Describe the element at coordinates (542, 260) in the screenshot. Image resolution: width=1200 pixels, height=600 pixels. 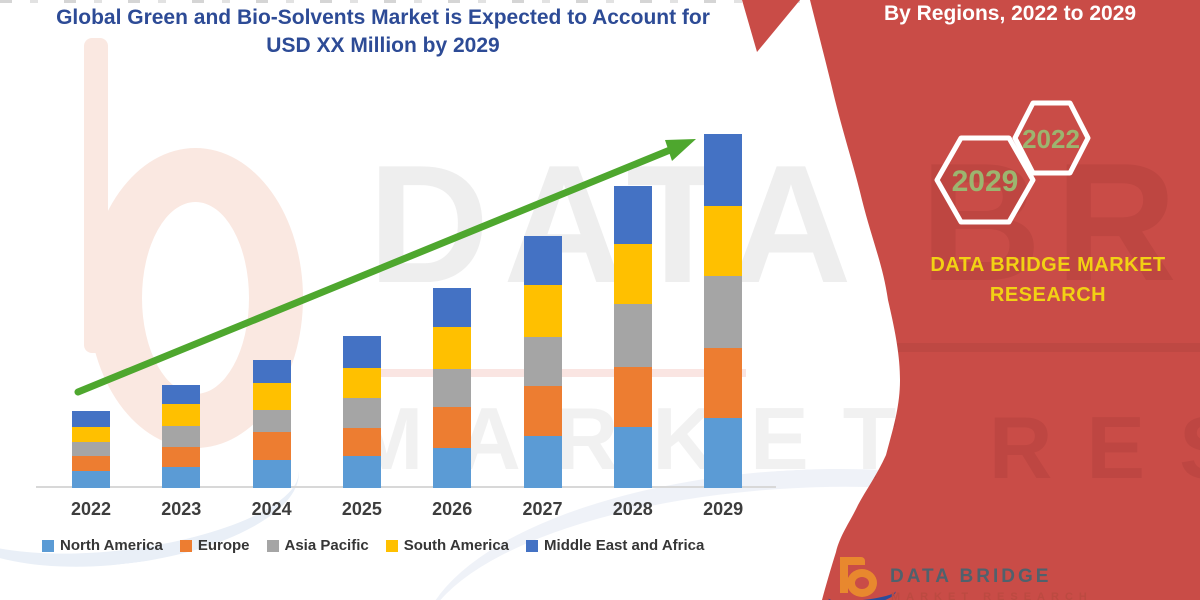
I see `bar-2027-segment-middle-east-and-africa` at that location.